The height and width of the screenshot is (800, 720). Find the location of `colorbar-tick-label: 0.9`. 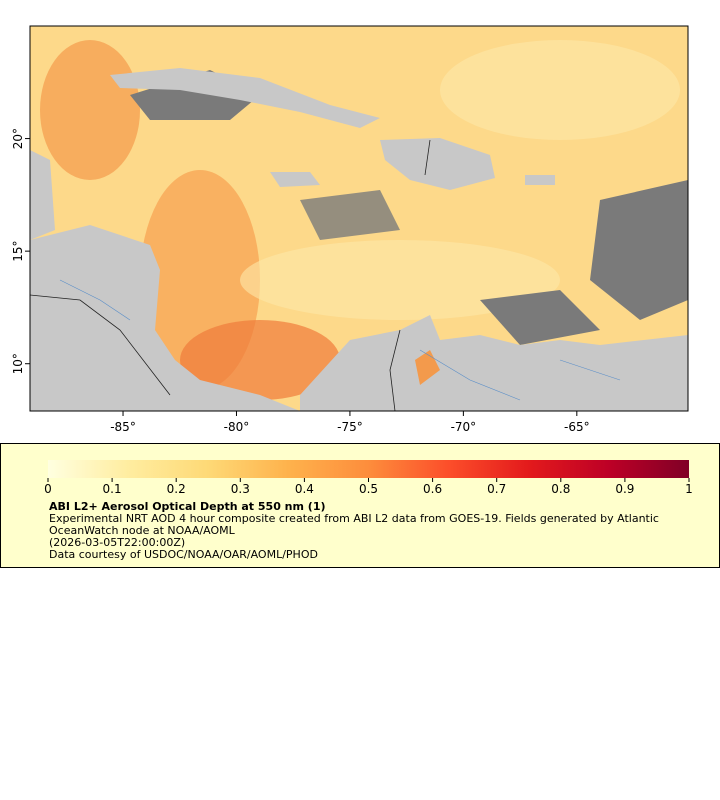

colorbar-tick-label: 0.9 is located at coordinates (624, 489).